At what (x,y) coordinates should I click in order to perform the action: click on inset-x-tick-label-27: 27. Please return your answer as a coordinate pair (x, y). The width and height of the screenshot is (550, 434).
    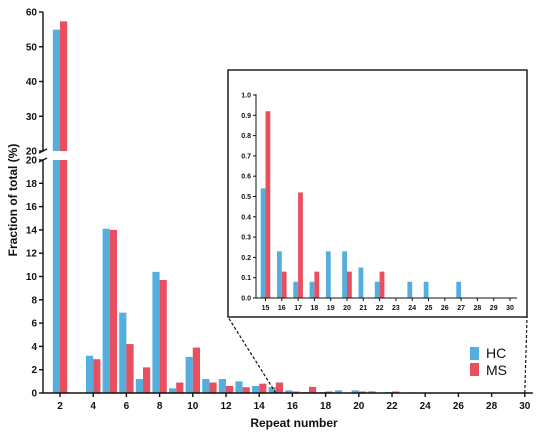
    Looking at the image, I should click on (461, 308).